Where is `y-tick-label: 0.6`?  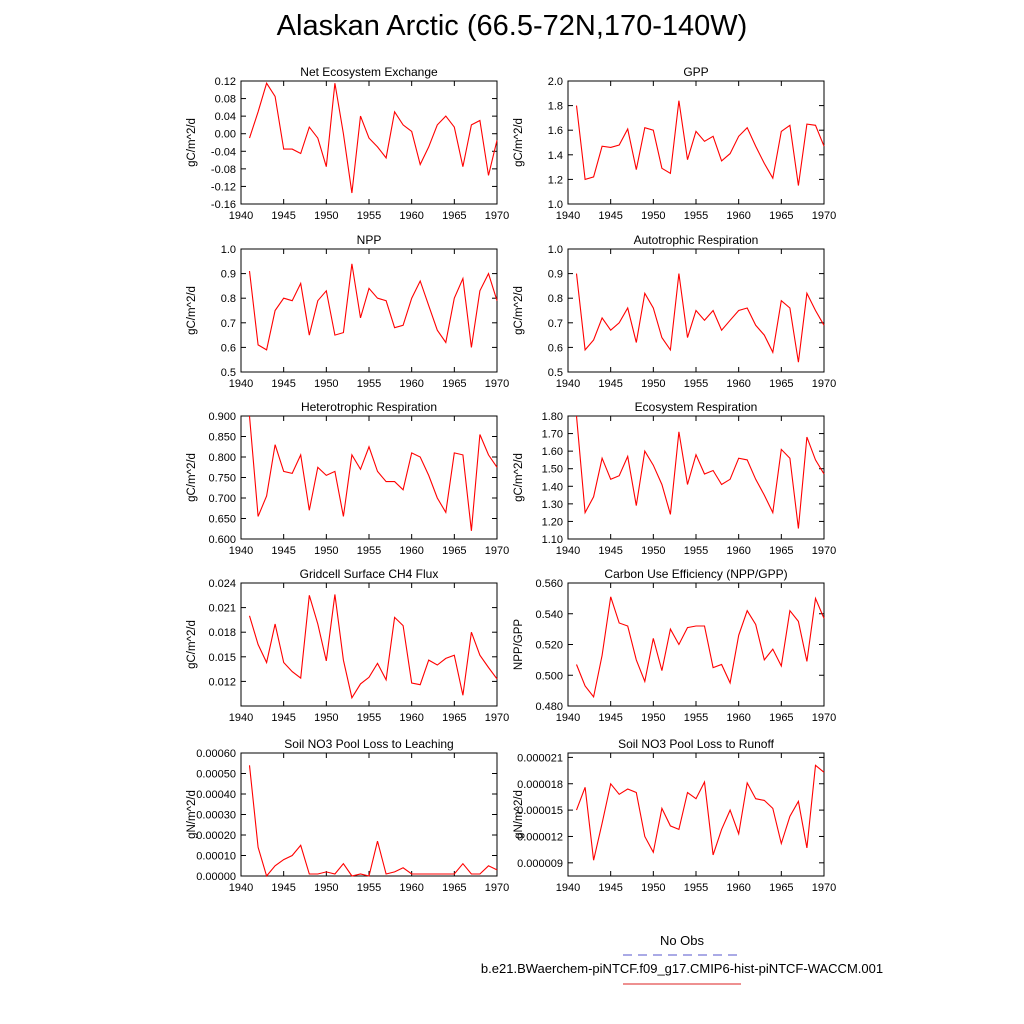 y-tick-label: 0.6 is located at coordinates (228, 348).